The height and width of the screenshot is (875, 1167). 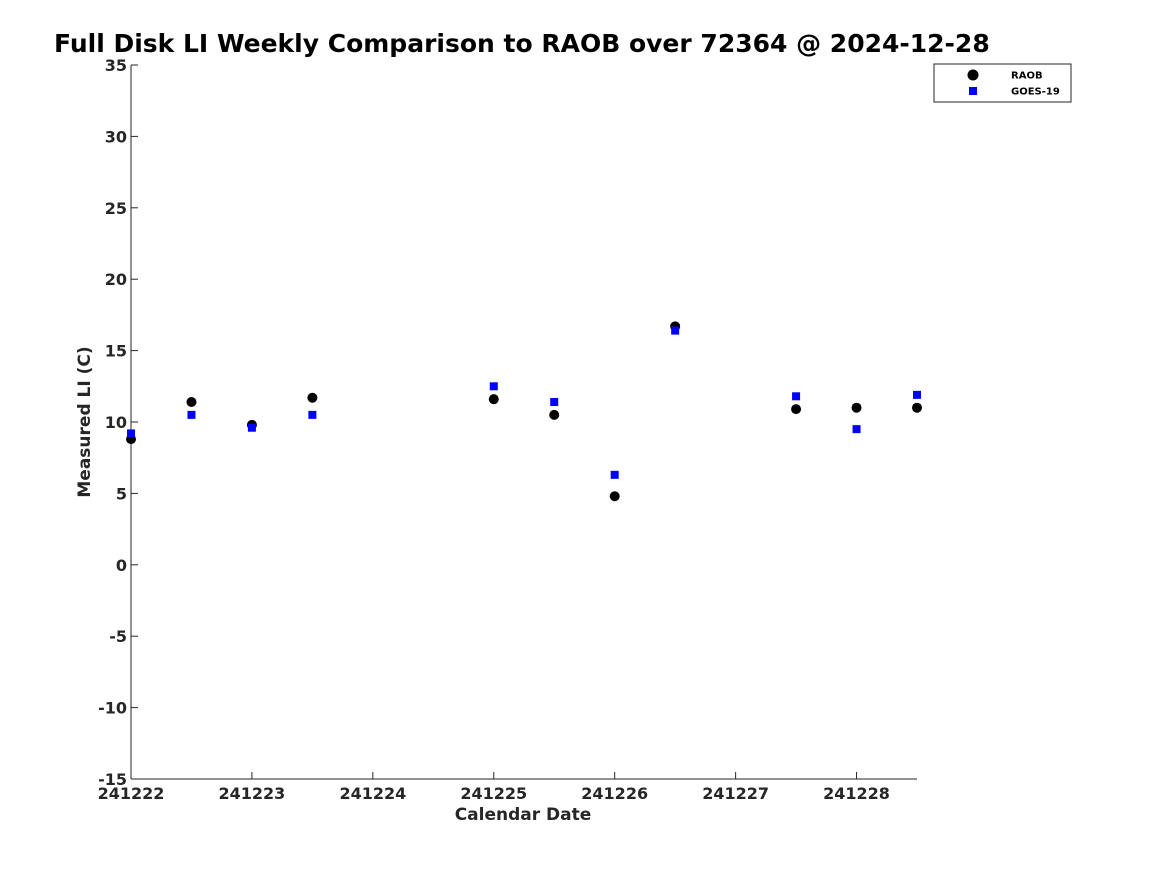 I want to click on y-tick-label: -10, so click(x=112, y=708).